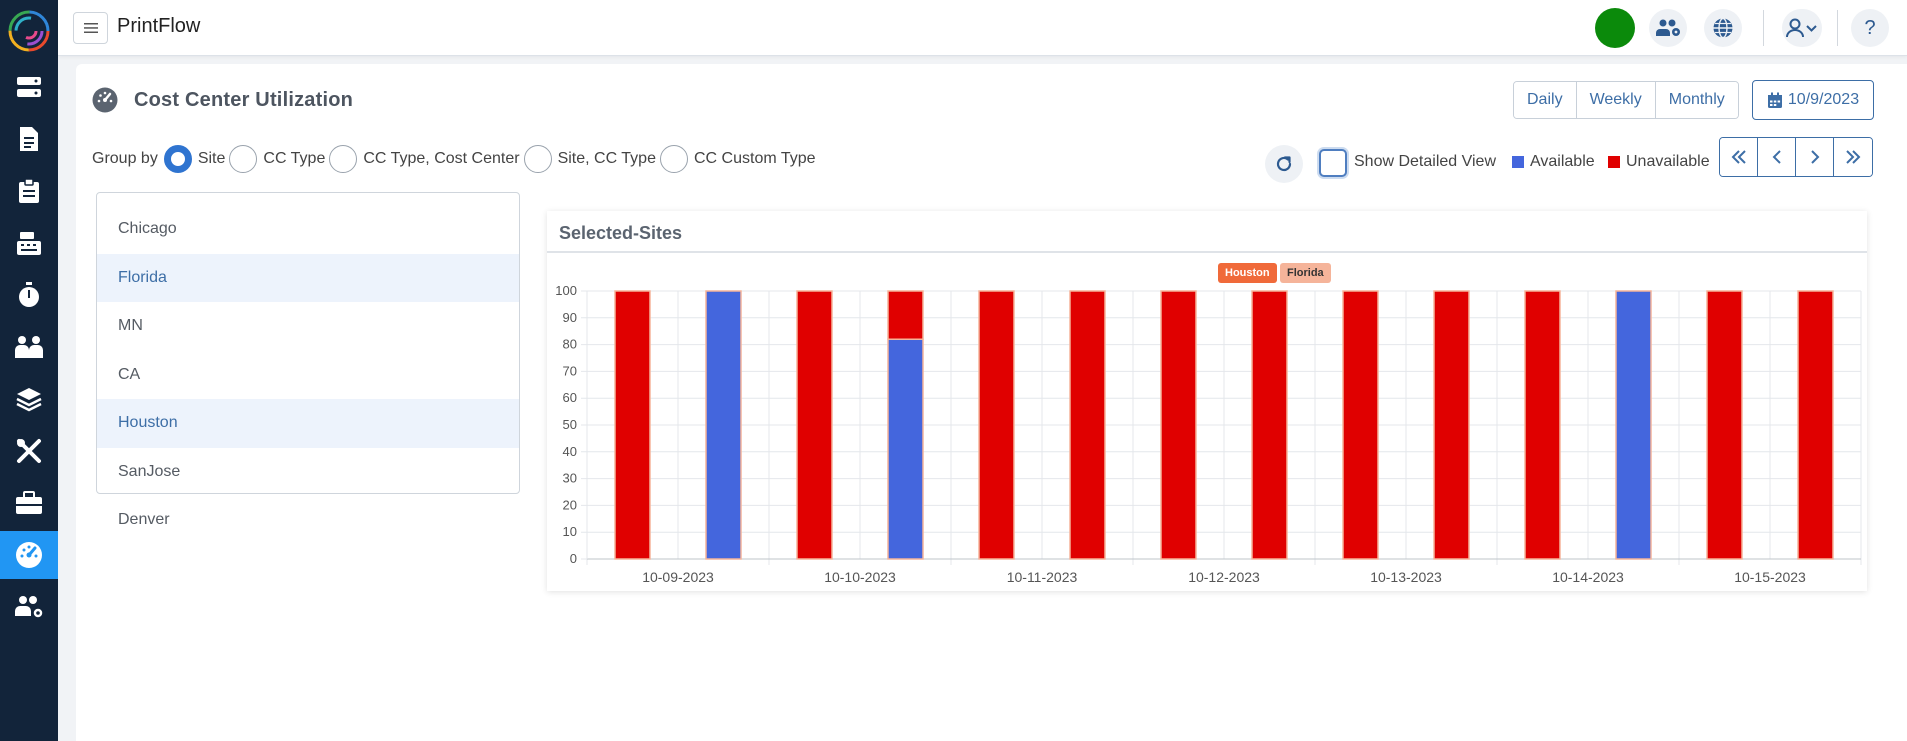  I want to click on detailed-view-checkbox, so click(1333, 163).